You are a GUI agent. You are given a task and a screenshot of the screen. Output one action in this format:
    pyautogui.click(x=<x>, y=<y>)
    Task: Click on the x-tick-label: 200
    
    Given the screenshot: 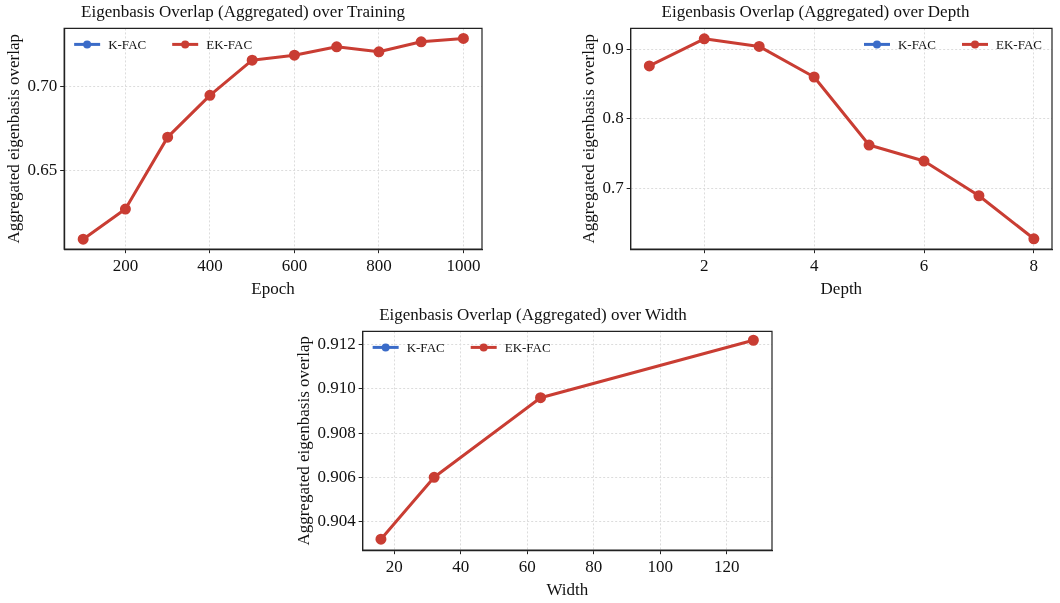 What is the action you would take?
    pyautogui.click(x=125, y=265)
    